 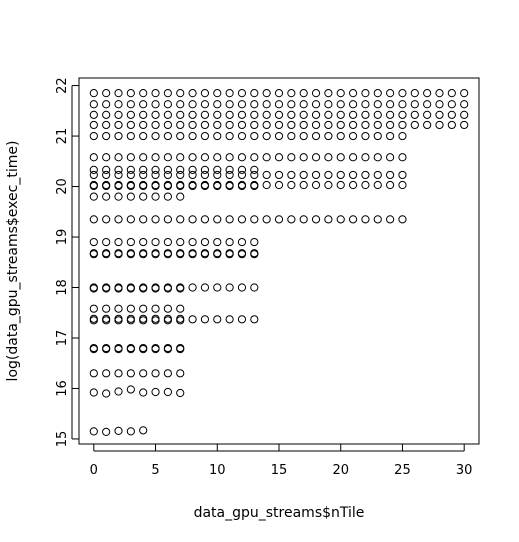 I want to click on y-tick-label: 18, so click(x=62, y=287).